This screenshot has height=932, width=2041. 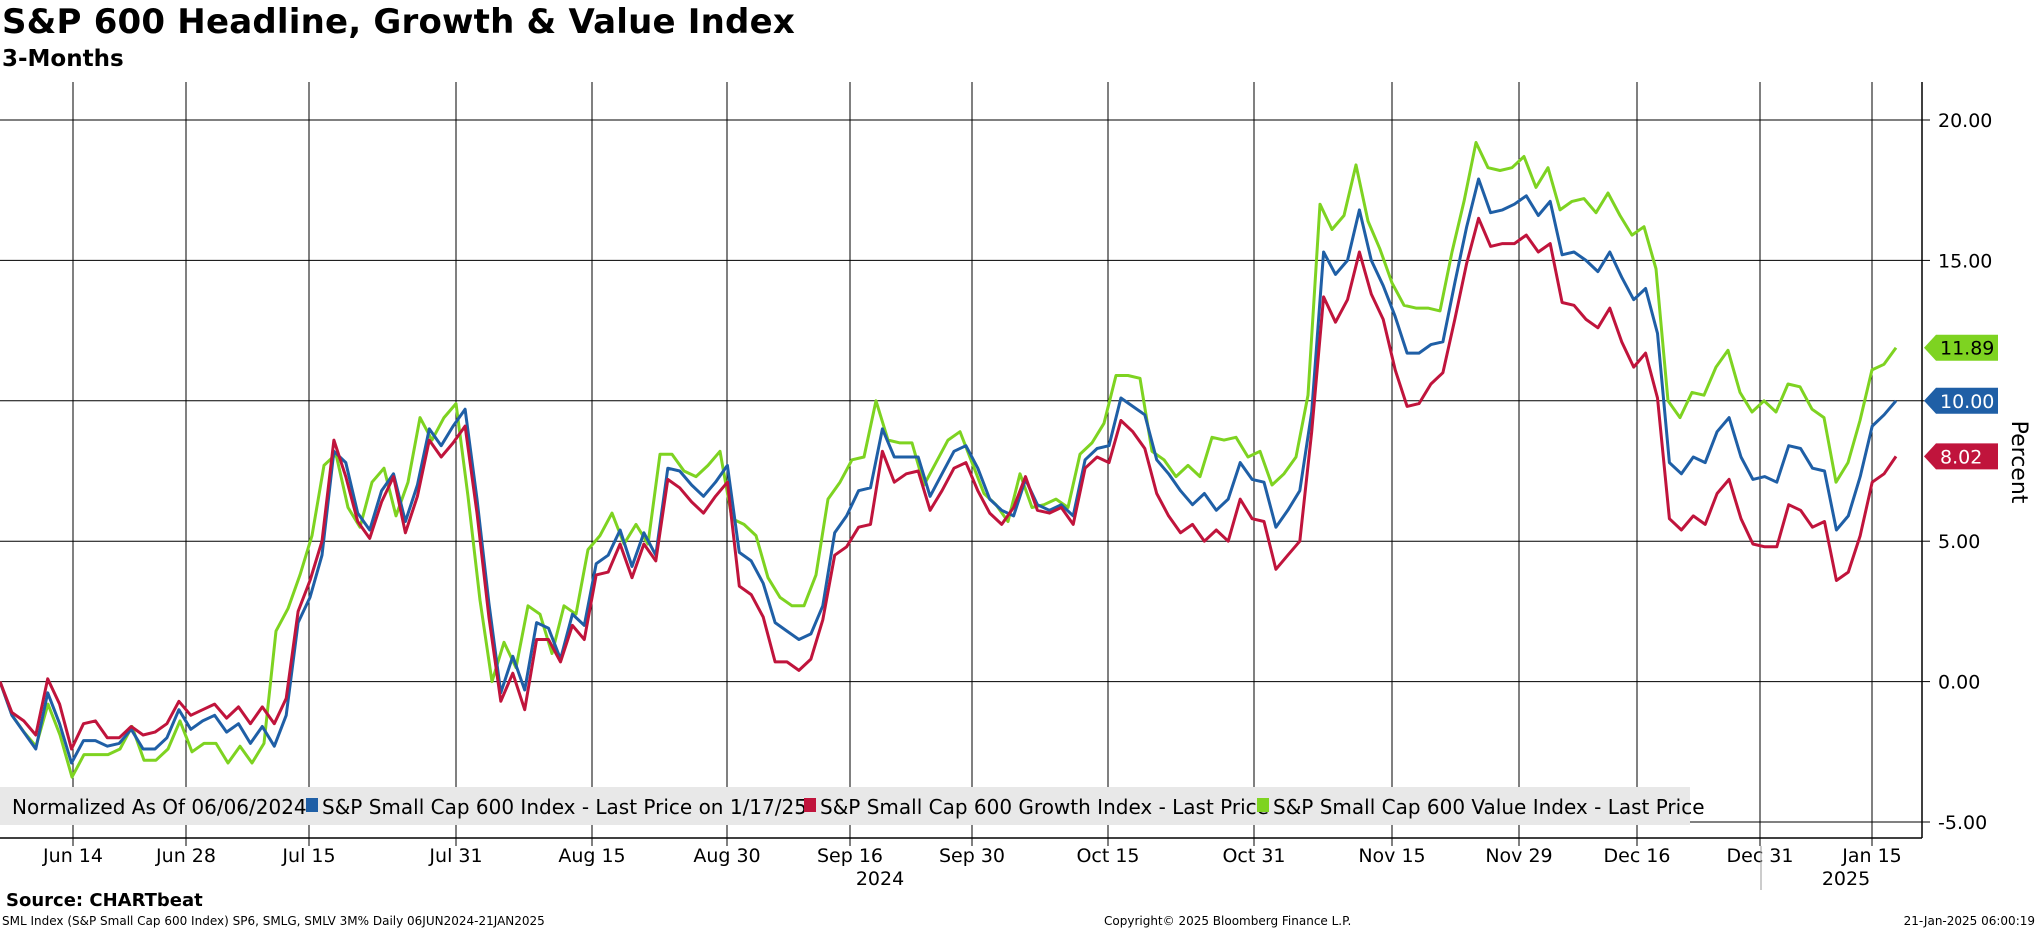 I want to click on chart-subtitle: 3-Months, so click(x=63, y=59).